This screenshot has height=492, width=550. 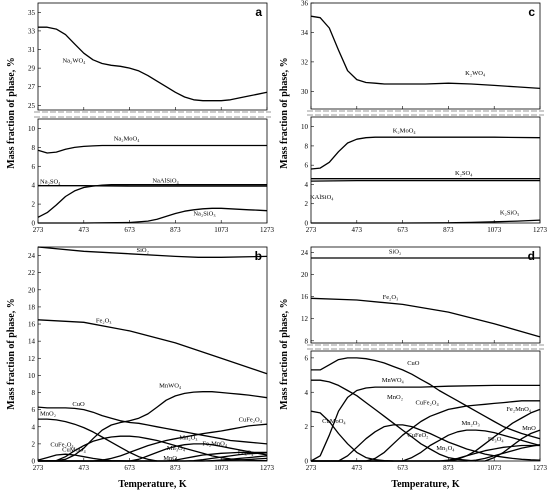 What do you see at coordinates (425, 484) in the screenshot?
I see `x-axis-label: Temperature, K` at bounding box center [425, 484].